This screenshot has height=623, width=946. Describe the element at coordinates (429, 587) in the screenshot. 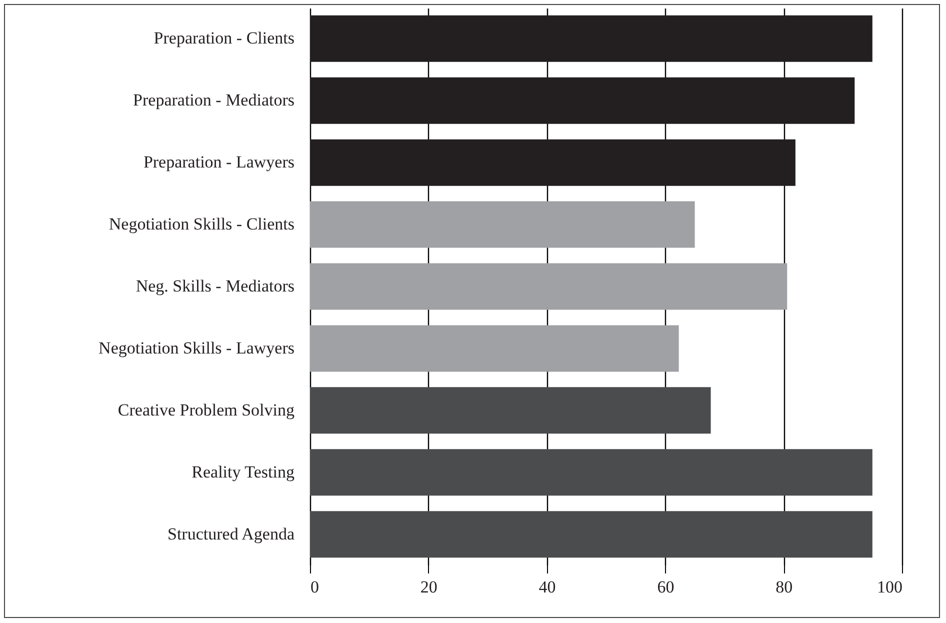

I see `x-tick-label: 20` at that location.